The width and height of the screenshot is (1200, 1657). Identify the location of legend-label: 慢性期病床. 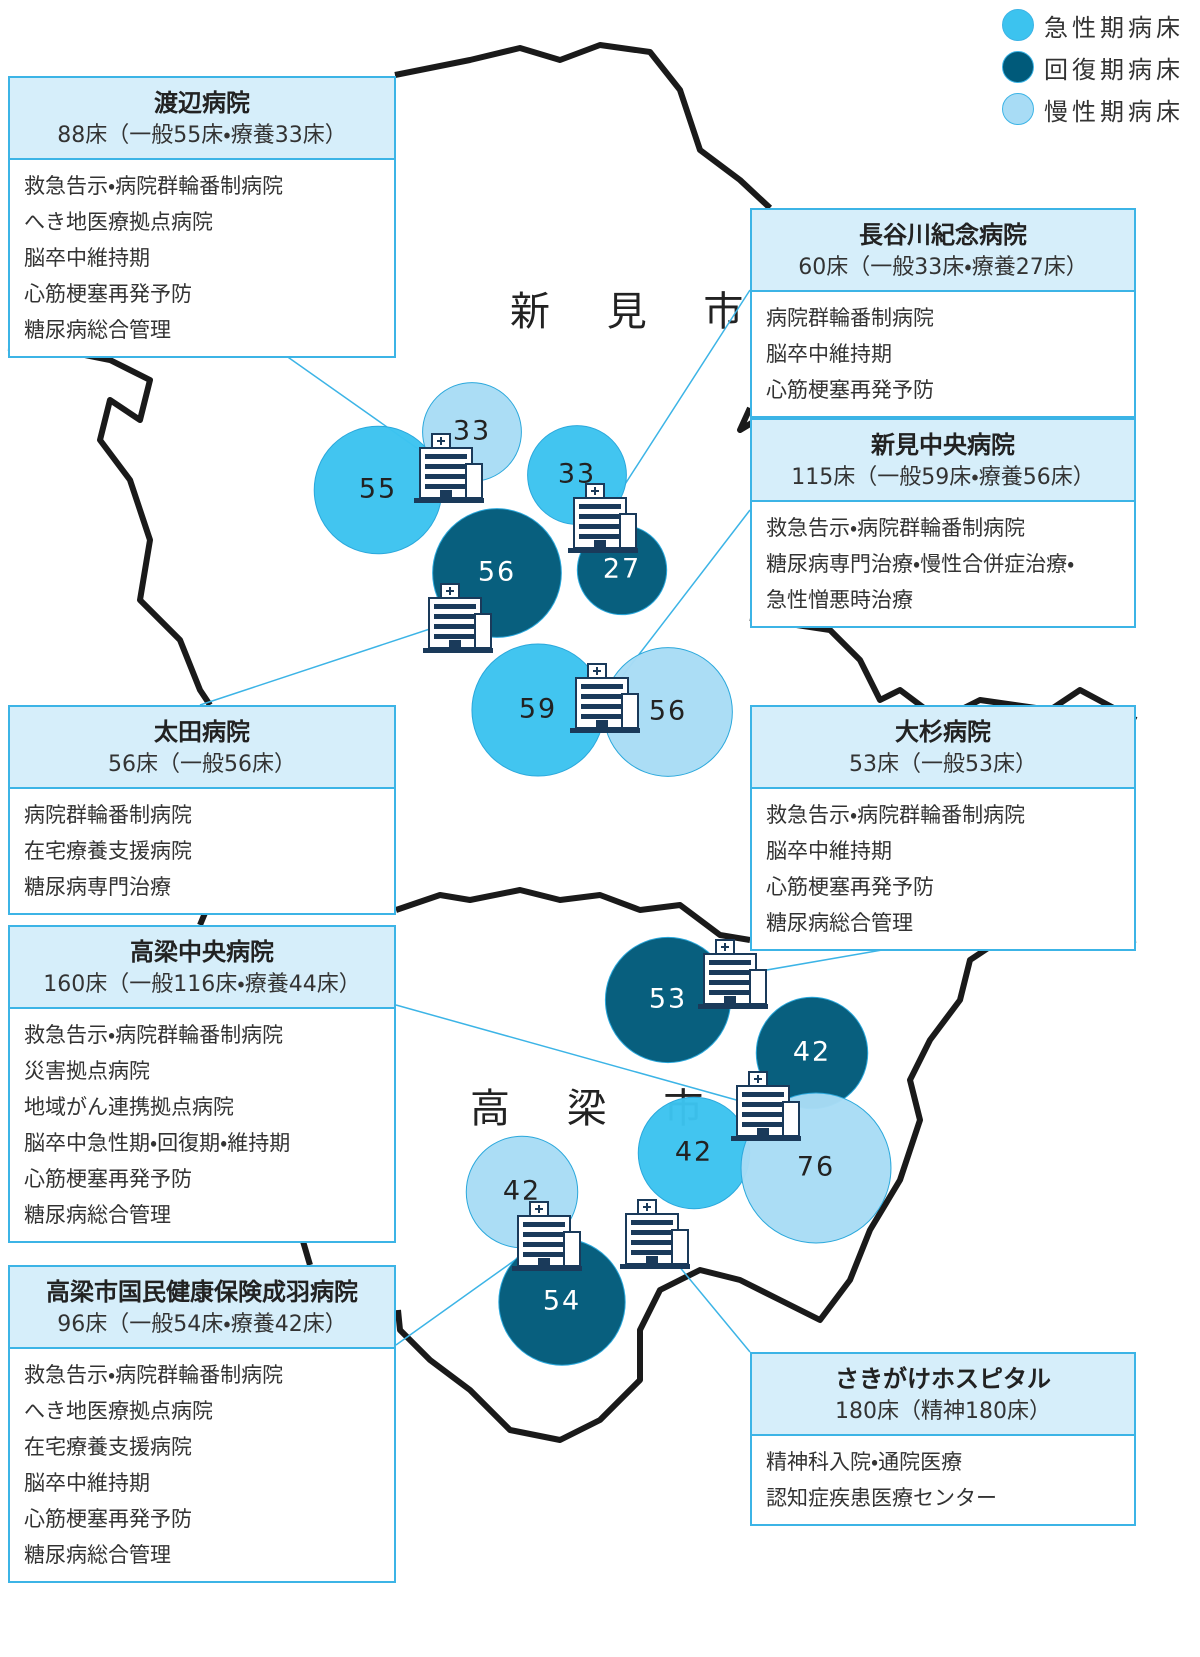
(1114, 111).